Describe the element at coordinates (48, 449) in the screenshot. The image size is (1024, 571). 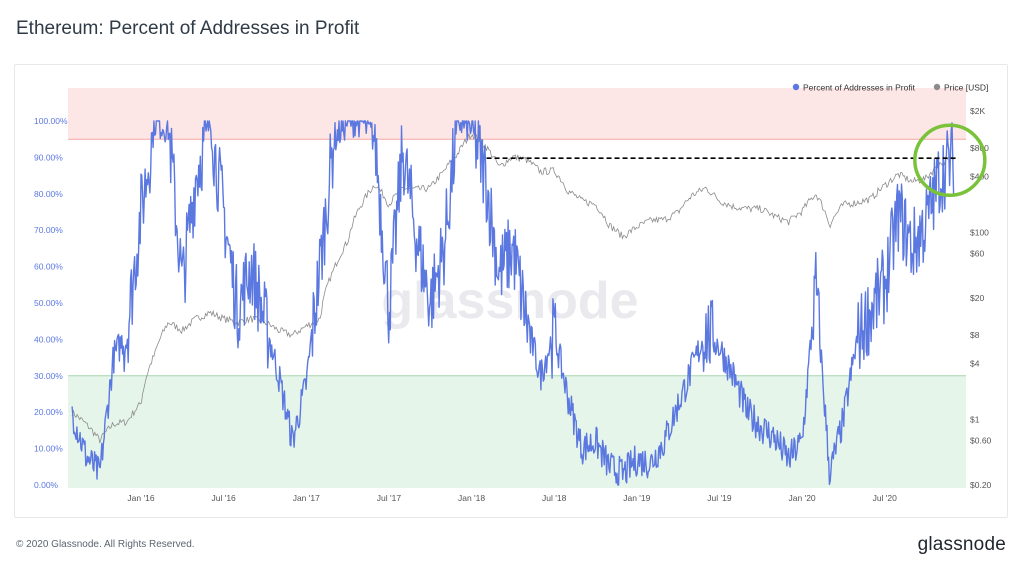
I see `y-left-tick-label: 10.00%` at that location.